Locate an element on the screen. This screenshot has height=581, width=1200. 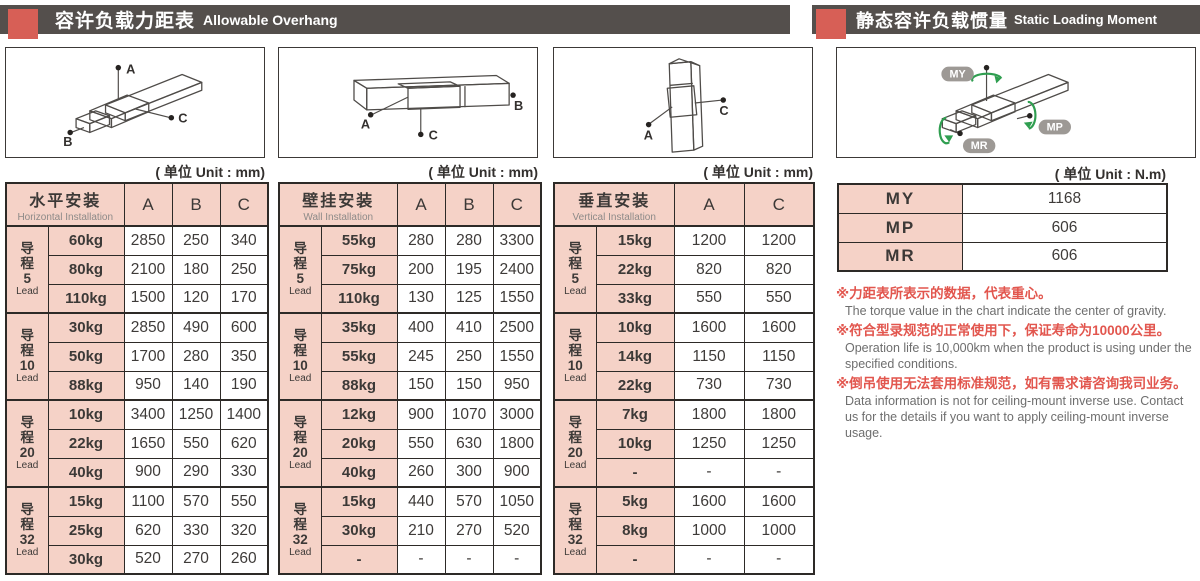
table-row: 14kg 1150 1150 is located at coordinates (684, 356).